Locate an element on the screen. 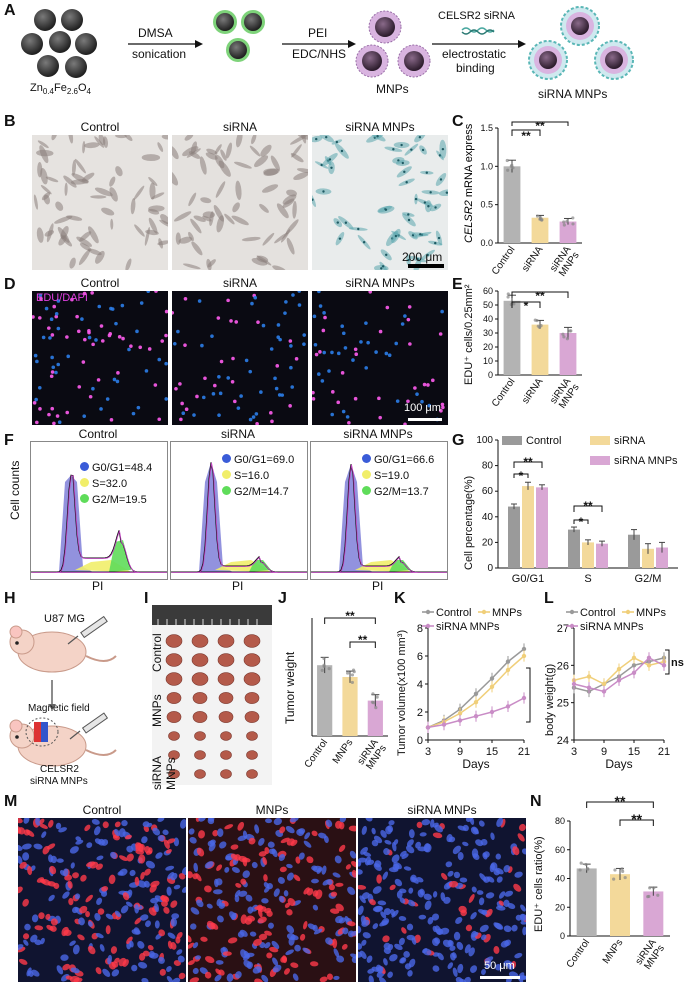  syringe-icon is located at coordinates (87, 630).